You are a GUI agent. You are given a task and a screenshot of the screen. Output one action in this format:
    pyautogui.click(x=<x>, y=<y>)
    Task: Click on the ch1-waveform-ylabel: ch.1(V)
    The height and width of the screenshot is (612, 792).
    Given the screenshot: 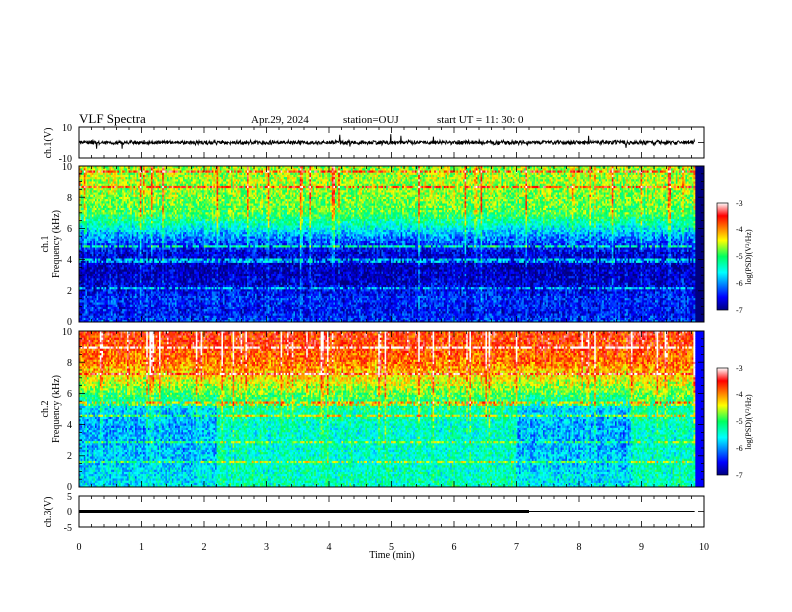 What is the action you would take?
    pyautogui.click(x=48, y=143)
    